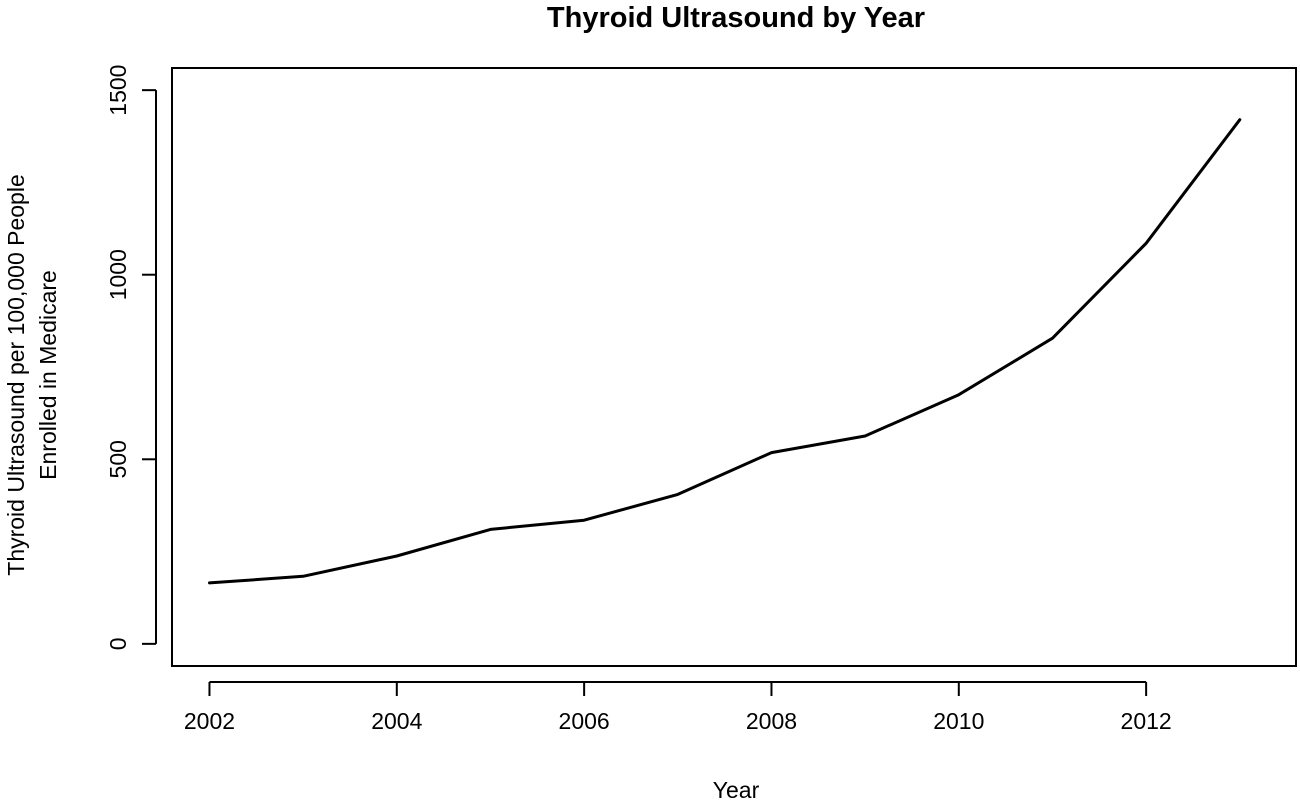  Describe the element at coordinates (209, 721) in the screenshot. I see `x-tick-label: 2002` at that location.